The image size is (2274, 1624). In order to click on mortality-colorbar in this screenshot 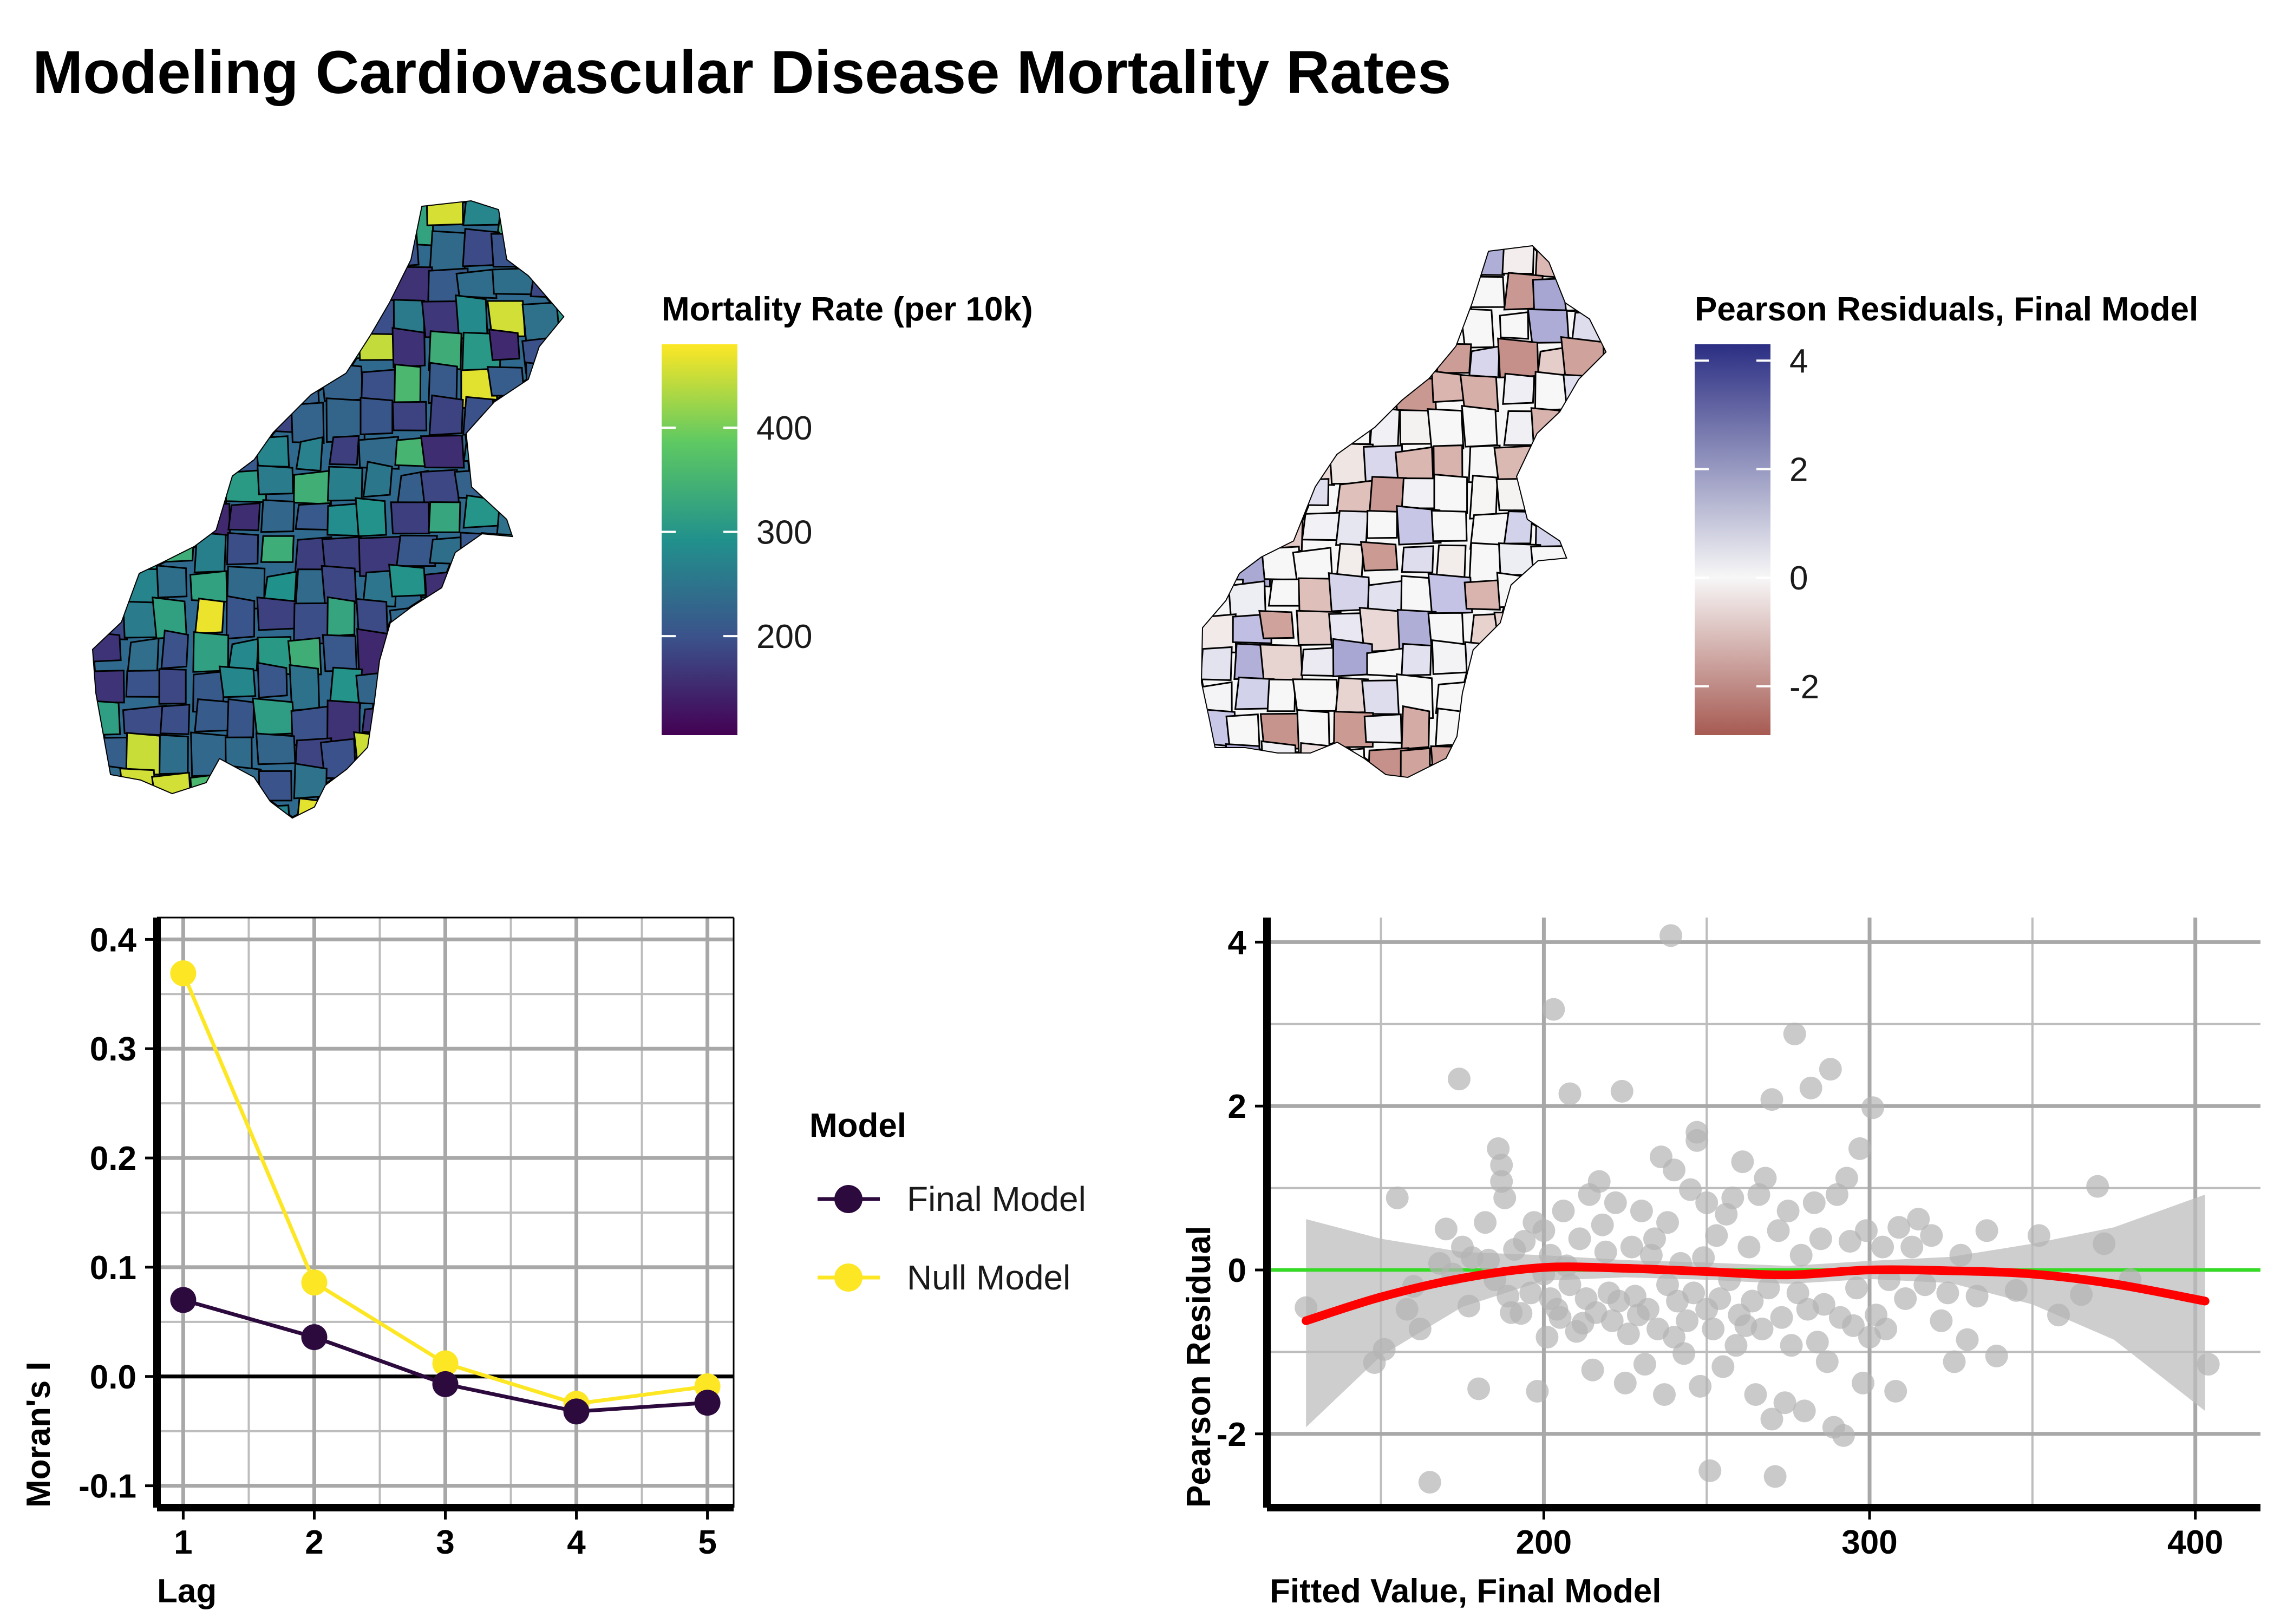, I will do `click(700, 539)`.